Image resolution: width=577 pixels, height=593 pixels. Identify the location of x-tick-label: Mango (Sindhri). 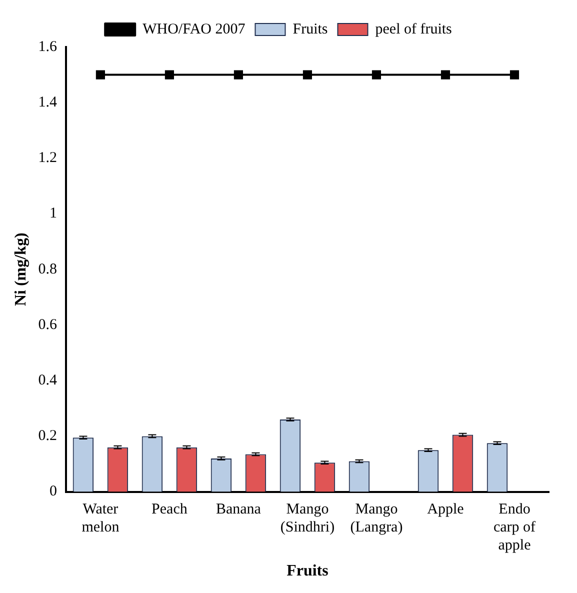
(307, 519).